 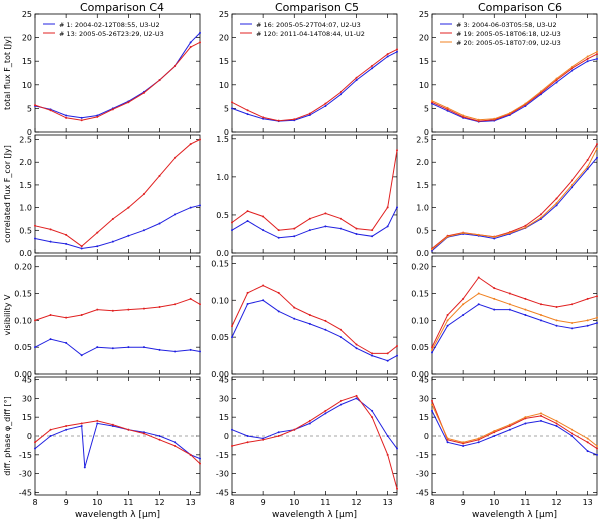 I want to click on y-axis-label: correlated flux F_cor [Jy], so click(x=7, y=194).